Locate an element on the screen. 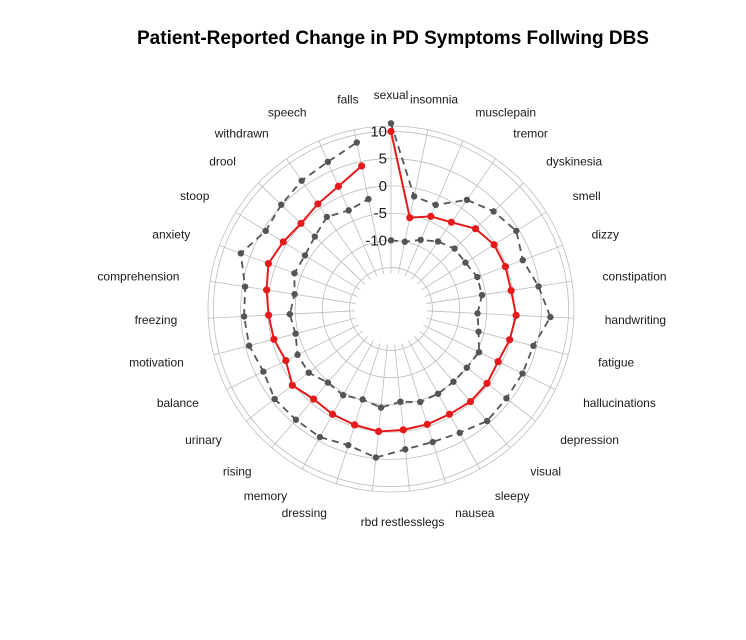  data-point-urinary is located at coordinates (292, 385).